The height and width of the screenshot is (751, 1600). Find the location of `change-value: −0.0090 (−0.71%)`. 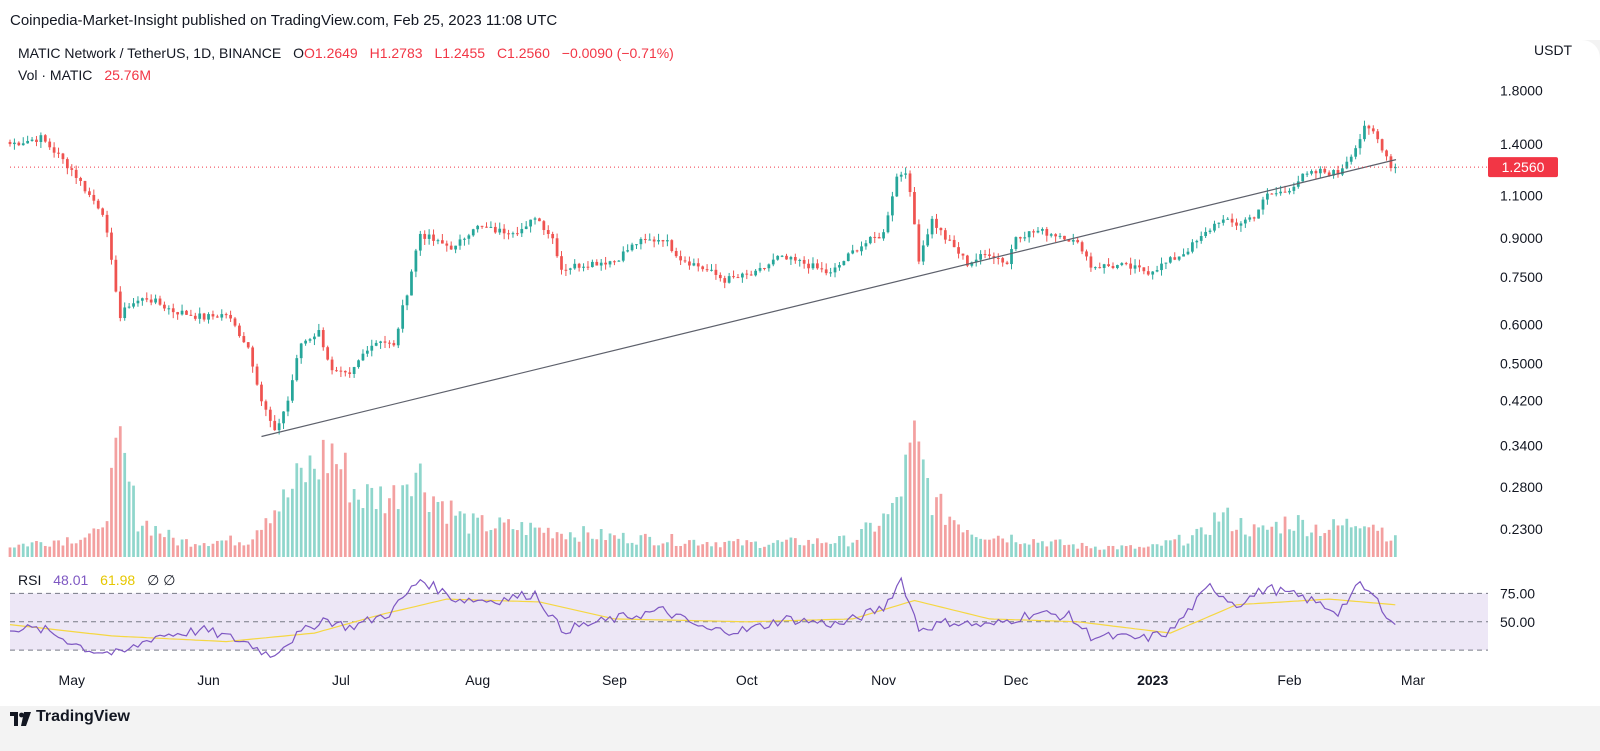

change-value: −0.0090 (−0.71%) is located at coordinates (617, 53).